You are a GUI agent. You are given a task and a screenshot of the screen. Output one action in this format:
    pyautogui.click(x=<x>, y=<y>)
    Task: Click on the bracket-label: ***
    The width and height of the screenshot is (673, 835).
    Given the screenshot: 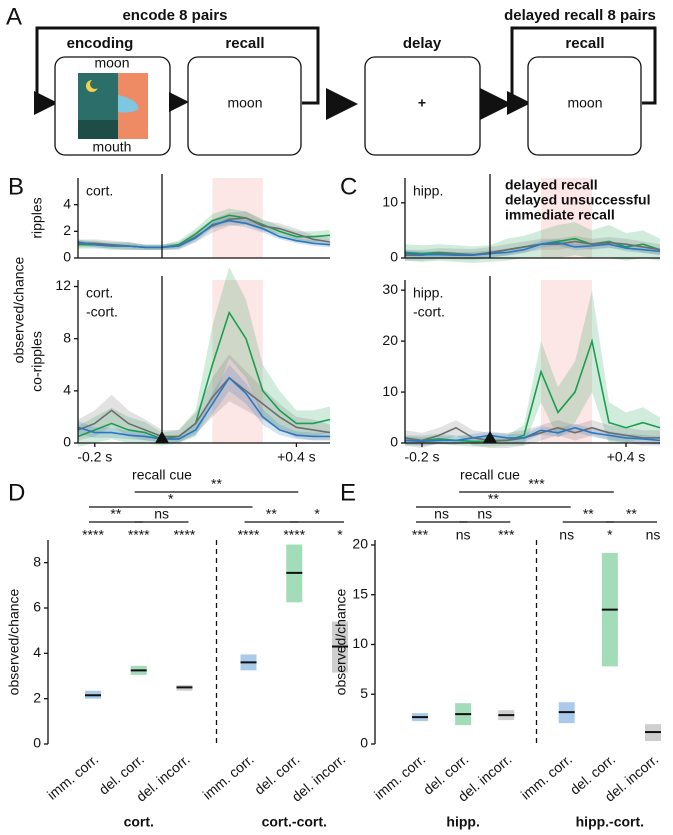 What is the action you would take?
    pyautogui.click(x=536, y=484)
    